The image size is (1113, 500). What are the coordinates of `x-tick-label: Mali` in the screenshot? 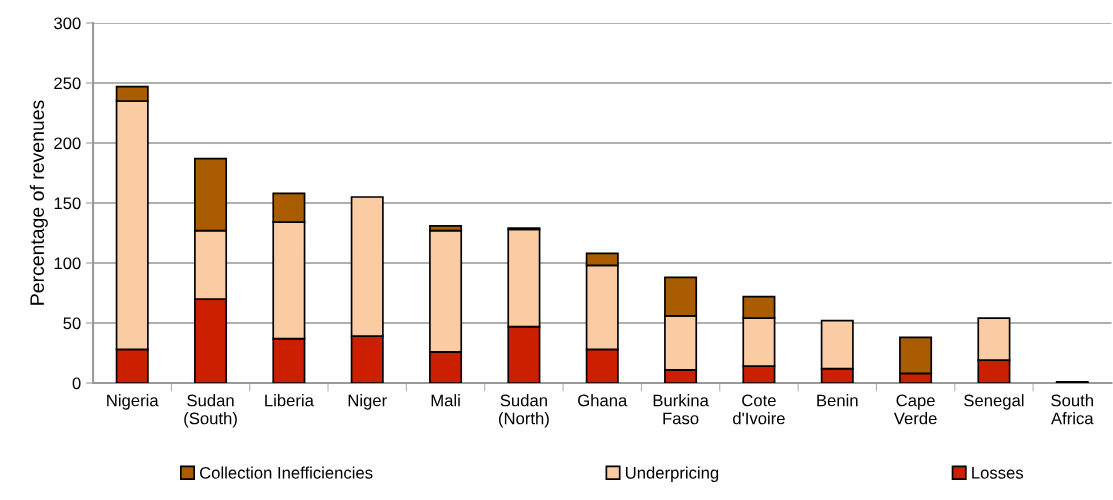 It's located at (445, 400).